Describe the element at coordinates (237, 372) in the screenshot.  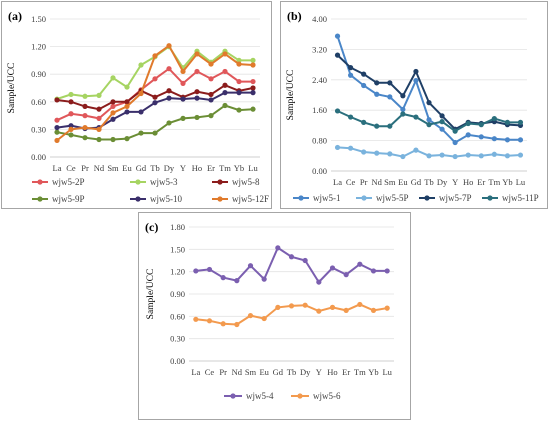
I see `x-tick-label-nd: Nd` at that location.